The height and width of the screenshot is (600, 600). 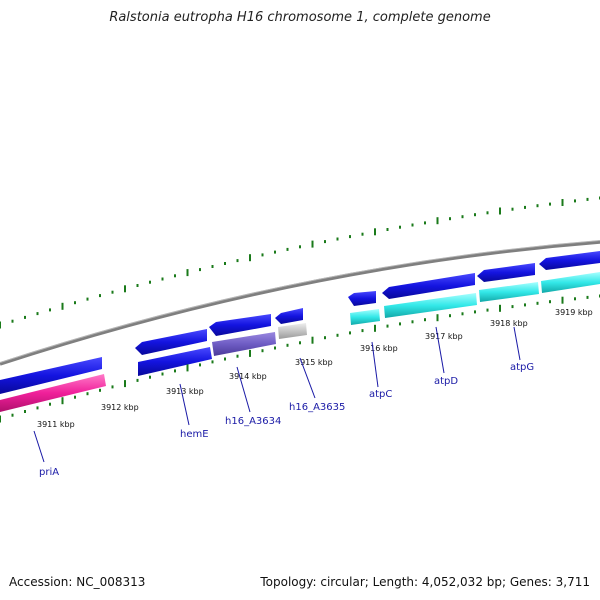 I want to click on tick-label: 3912 kbp, so click(x=120, y=407).